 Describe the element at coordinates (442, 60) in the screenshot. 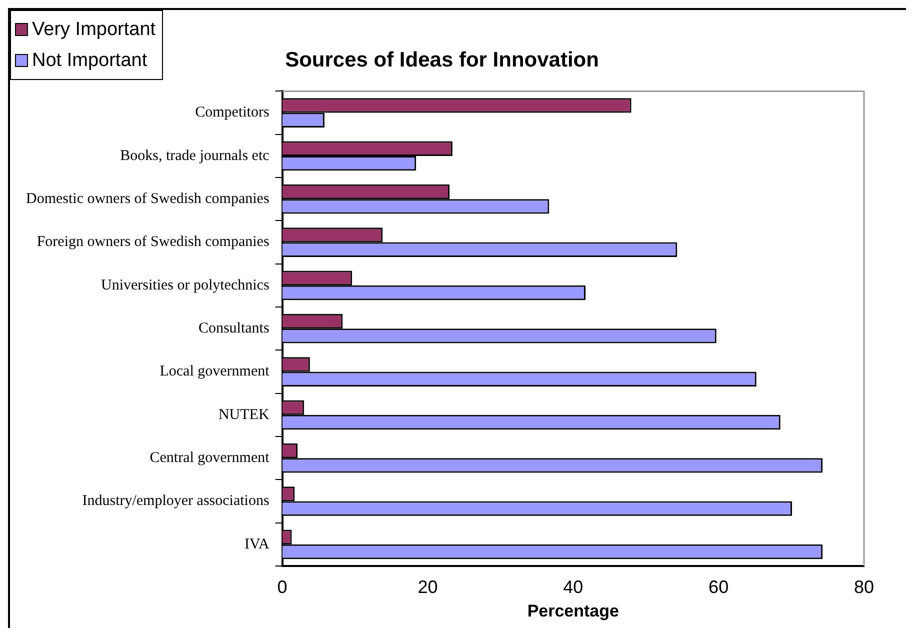

I see `chart-title: Sources of Ideas for Innovation` at that location.